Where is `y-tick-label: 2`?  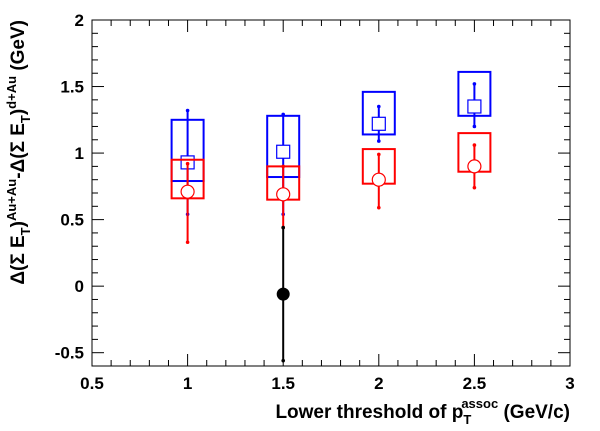 y-tick-label: 2 is located at coordinates (79, 20).